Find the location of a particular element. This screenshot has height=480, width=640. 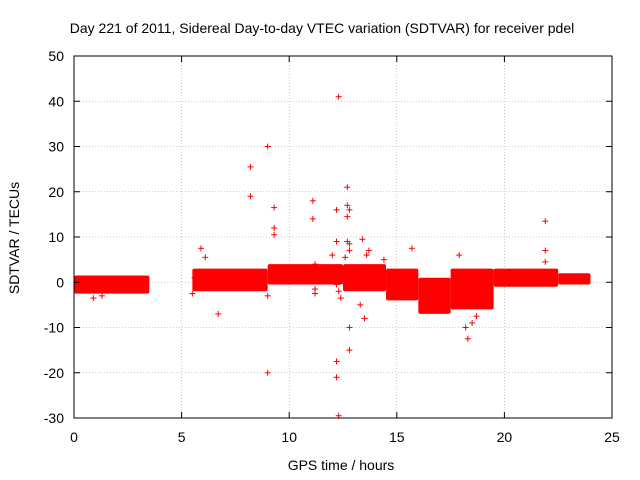

x-tick-label: 15 is located at coordinates (397, 437).